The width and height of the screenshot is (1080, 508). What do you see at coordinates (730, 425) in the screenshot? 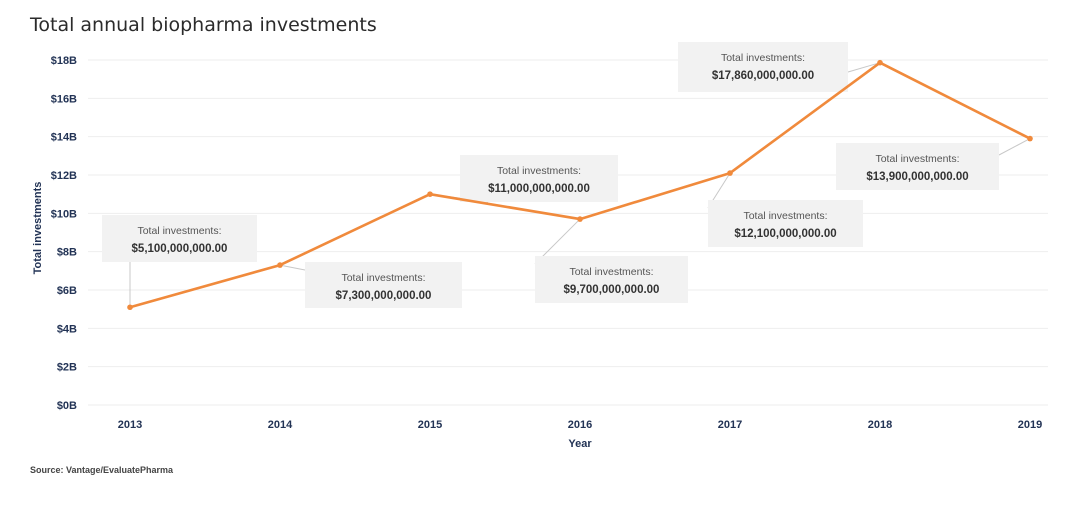
I see `x-tick-label: 2017` at bounding box center [730, 425].